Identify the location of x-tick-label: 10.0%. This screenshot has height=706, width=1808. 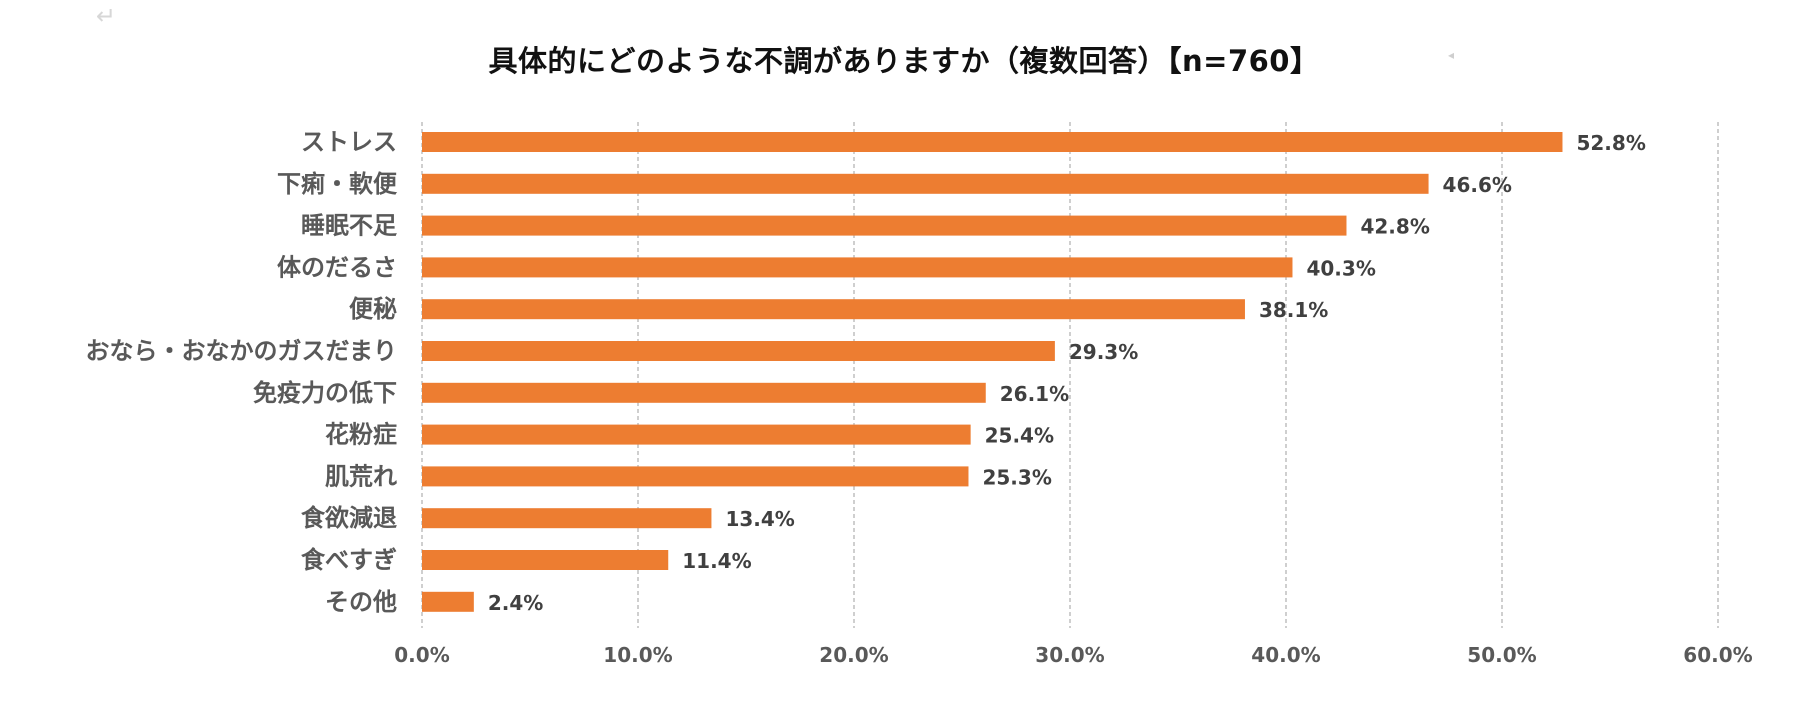
(637, 655).